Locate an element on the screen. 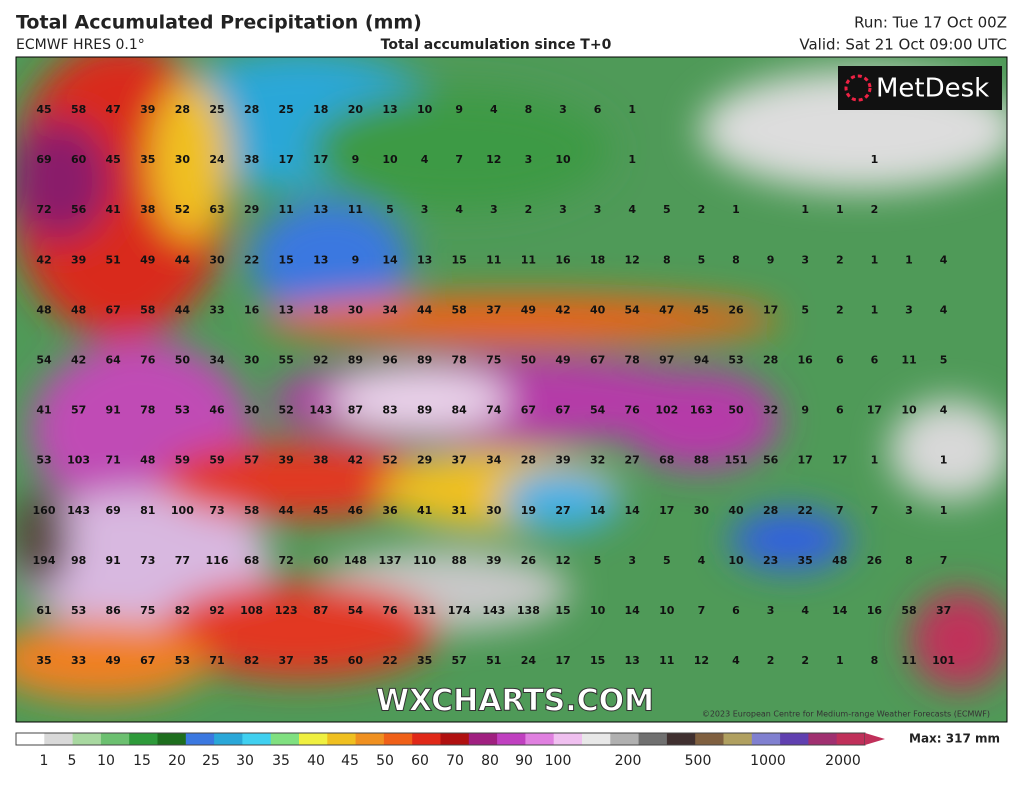 This screenshot has width=1024, height=790. grid-value: 73 is located at coordinates (147, 560).